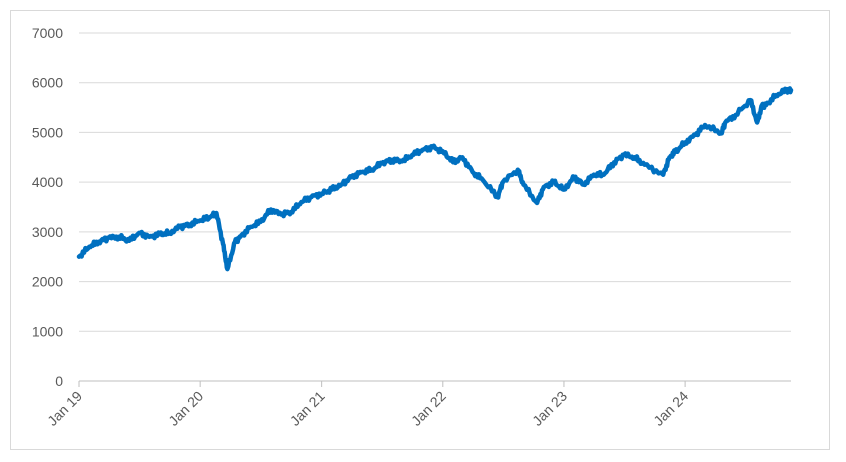 This screenshot has height=462, width=846. Describe the element at coordinates (428, 408) in the screenshot. I see `x-tick-label: Jan 22` at that location.